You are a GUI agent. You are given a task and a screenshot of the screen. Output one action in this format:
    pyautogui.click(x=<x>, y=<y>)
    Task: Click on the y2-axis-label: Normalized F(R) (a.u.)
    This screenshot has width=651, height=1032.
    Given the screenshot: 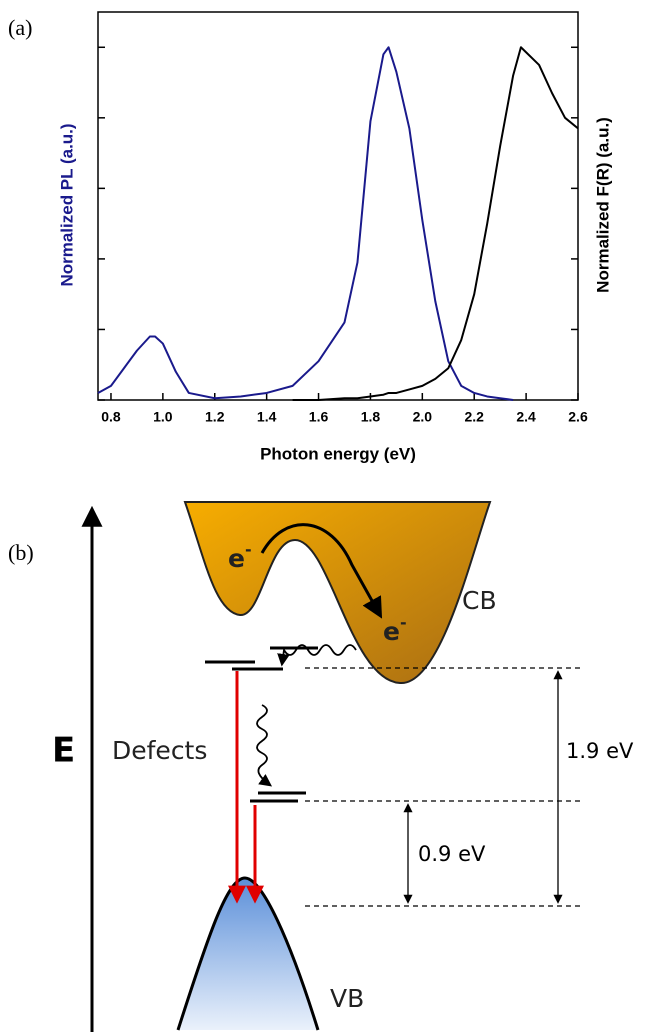 What is the action you would take?
    pyautogui.click(x=602, y=205)
    